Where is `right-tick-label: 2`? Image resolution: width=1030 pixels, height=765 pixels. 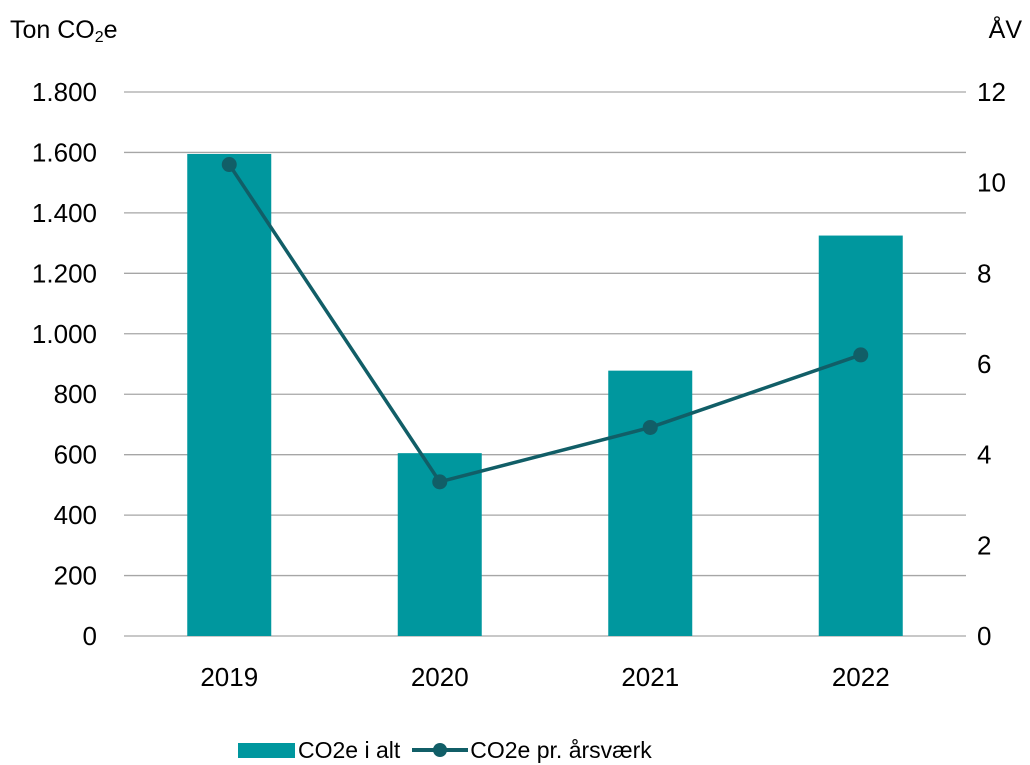
right-tick-label: 2 is located at coordinates (984, 545).